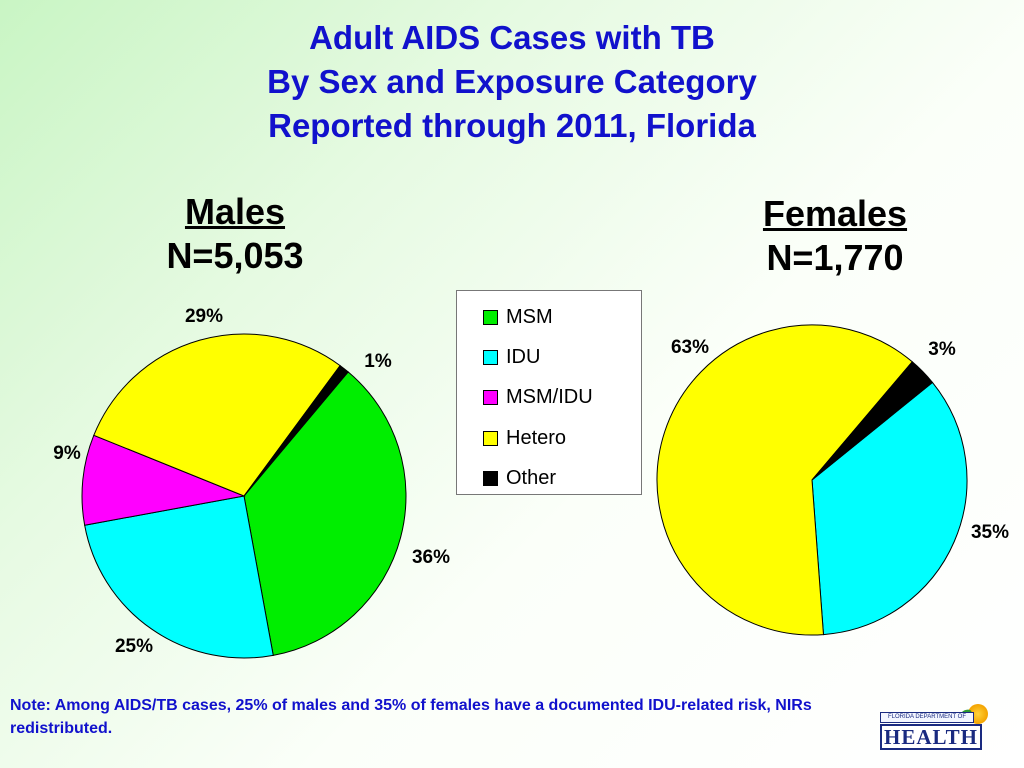 The image size is (1024, 768). Describe the element at coordinates (835, 236) in the screenshot. I see `females-heading: Females N=1,770` at that location.